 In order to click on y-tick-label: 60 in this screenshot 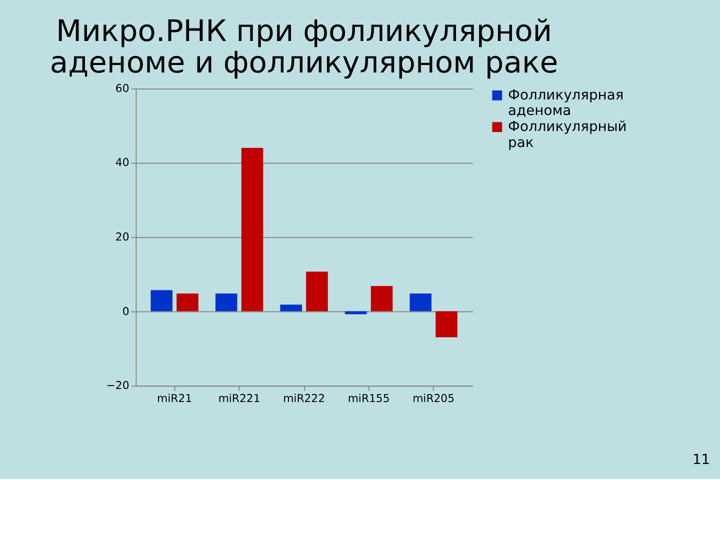, I will do `click(122, 88)`.